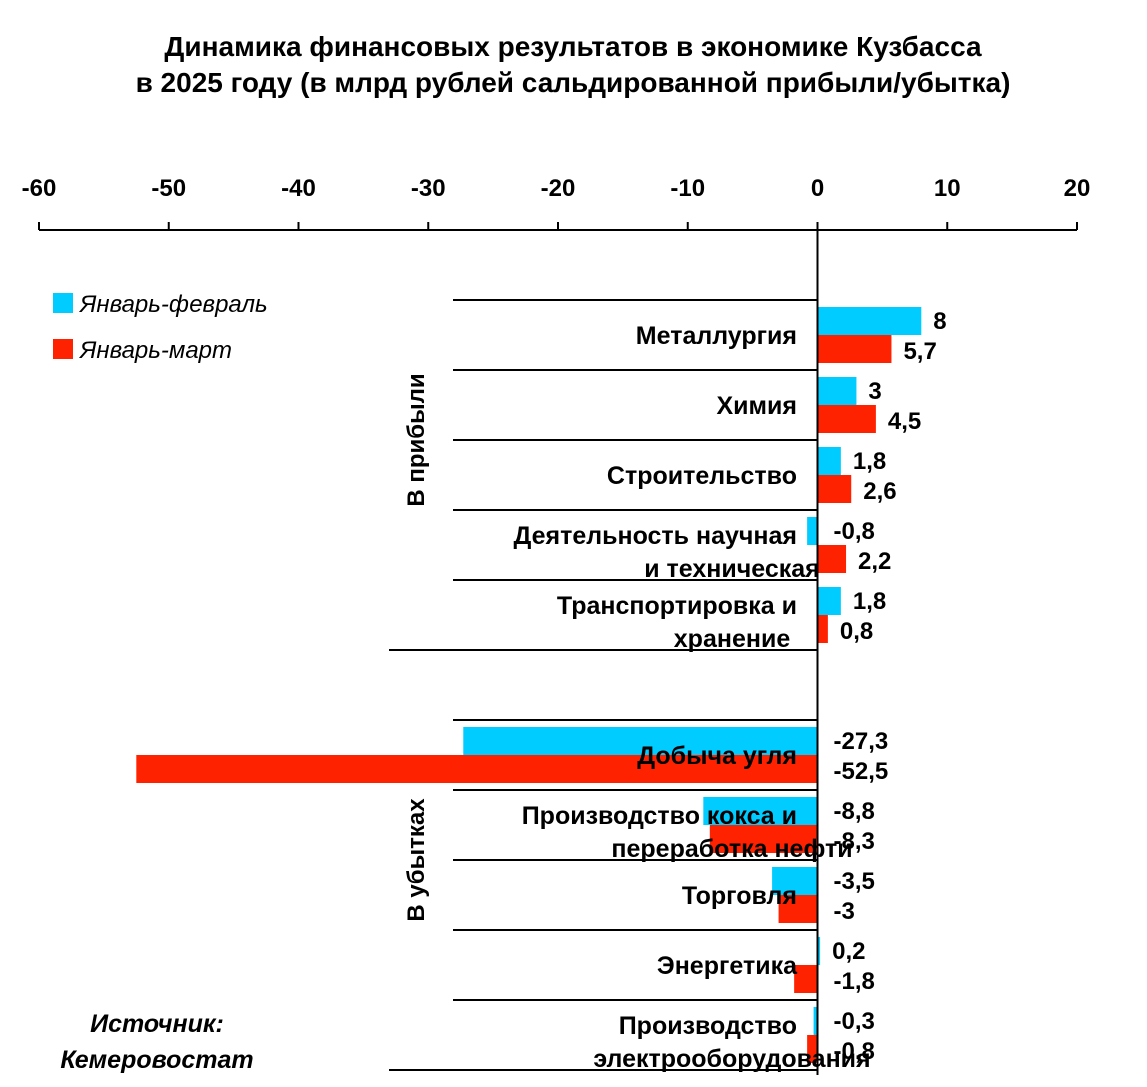 This screenshot has height=1087, width=1147. I want to click on category-label: Деятельность научная, so click(655, 536).